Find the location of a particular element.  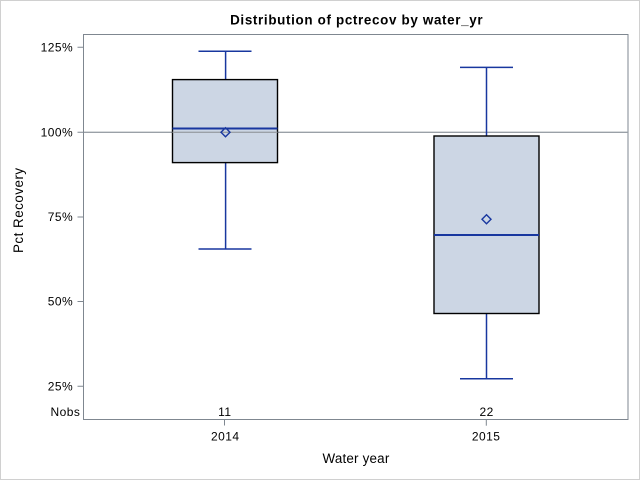

svg-text: 22 is located at coordinates (486, 412).